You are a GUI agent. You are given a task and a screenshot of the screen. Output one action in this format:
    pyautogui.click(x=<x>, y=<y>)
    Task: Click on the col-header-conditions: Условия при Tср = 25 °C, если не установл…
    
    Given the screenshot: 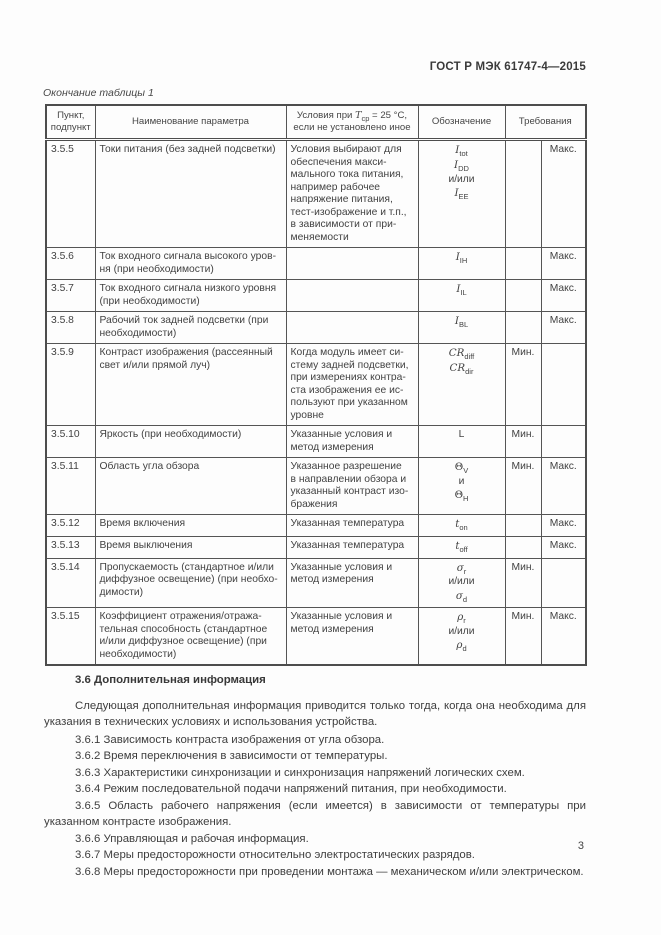 What is the action you would take?
    pyautogui.click(x=352, y=123)
    